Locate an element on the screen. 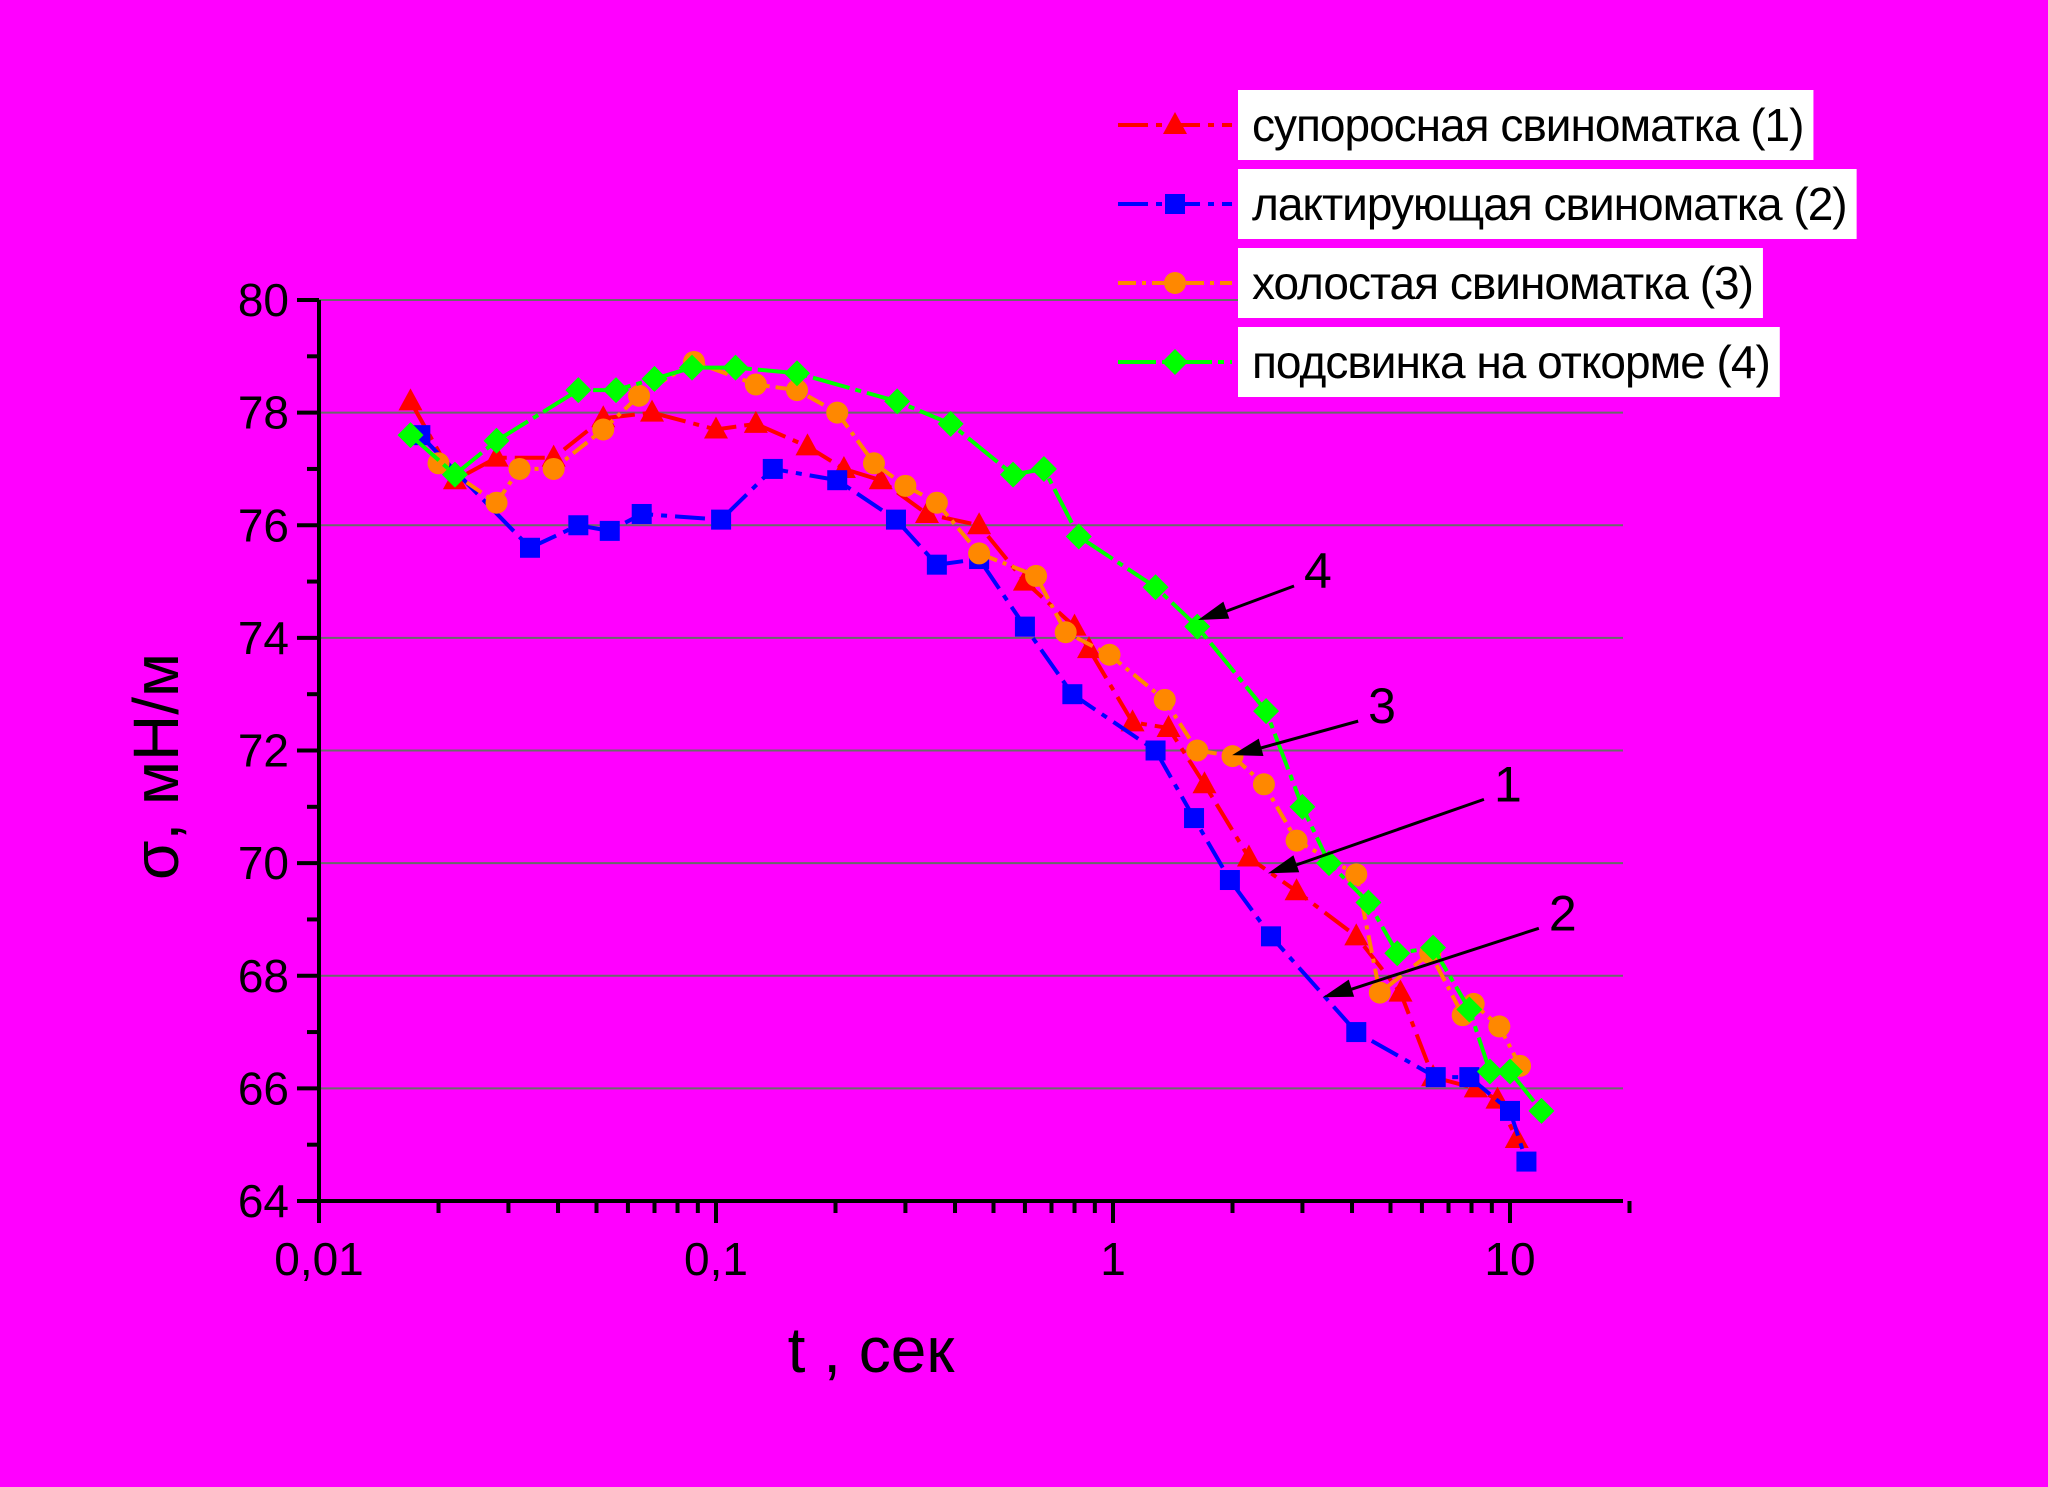 The image size is (2048, 1487). annotations: 4 3 1 2 is located at coordinates (1387, 770).